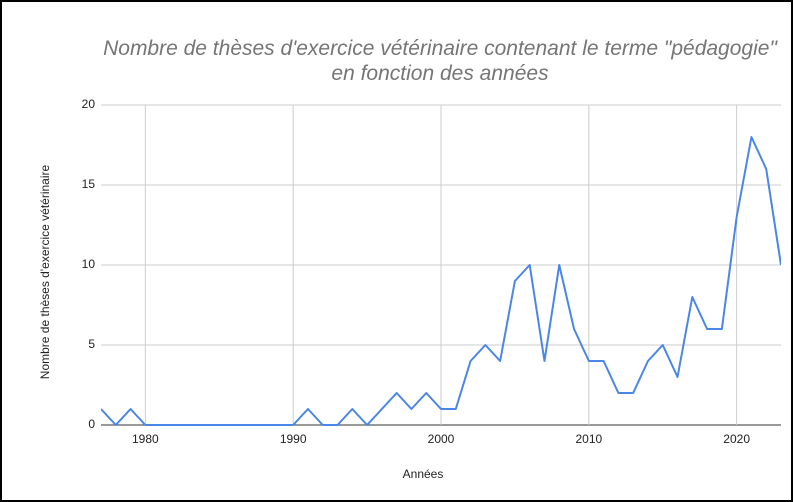 Image resolution: width=793 pixels, height=502 pixels. What do you see at coordinates (45, 271) in the screenshot?
I see `y-axis-label: Nombre de thèses d'exercice vétérinaire` at bounding box center [45, 271].